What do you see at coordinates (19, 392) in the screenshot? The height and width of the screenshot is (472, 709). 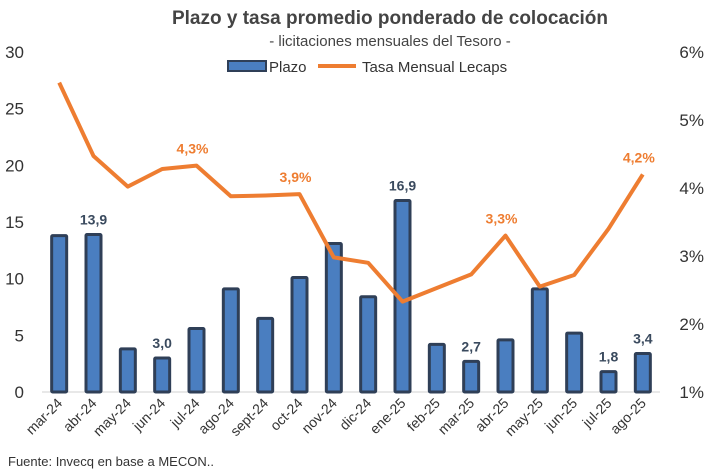 I see `y-left-tick-label: 0` at bounding box center [19, 392].